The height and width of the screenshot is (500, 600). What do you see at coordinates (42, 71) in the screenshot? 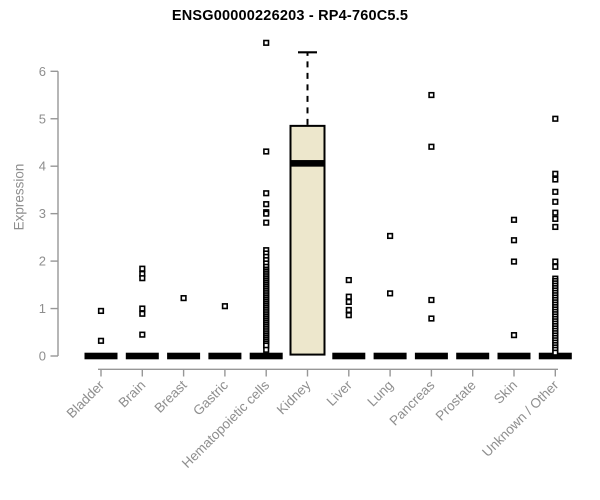
I see `y-tick-label: 6` at bounding box center [42, 71].